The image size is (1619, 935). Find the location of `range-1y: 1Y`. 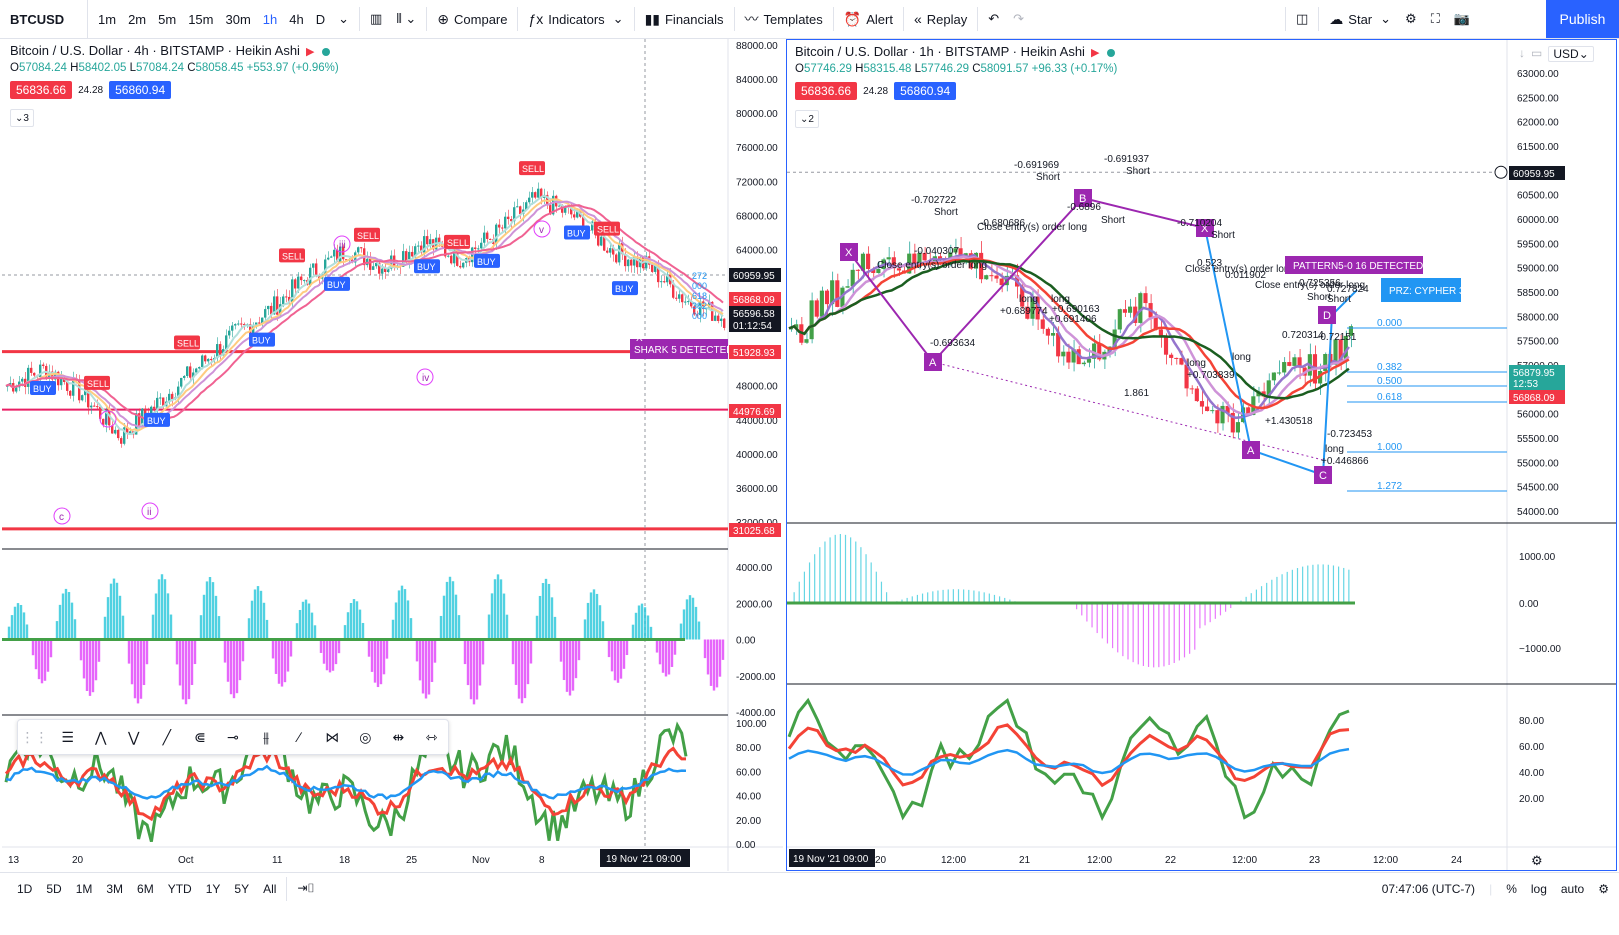

range-1y: 1Y is located at coordinates (213, 888).